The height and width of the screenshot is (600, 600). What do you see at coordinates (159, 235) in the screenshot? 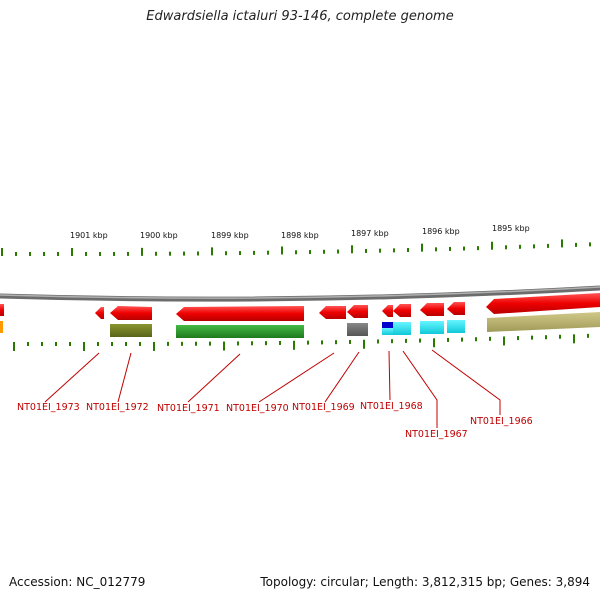
I see `position-label-1900: 1900 kbp` at bounding box center [159, 235].